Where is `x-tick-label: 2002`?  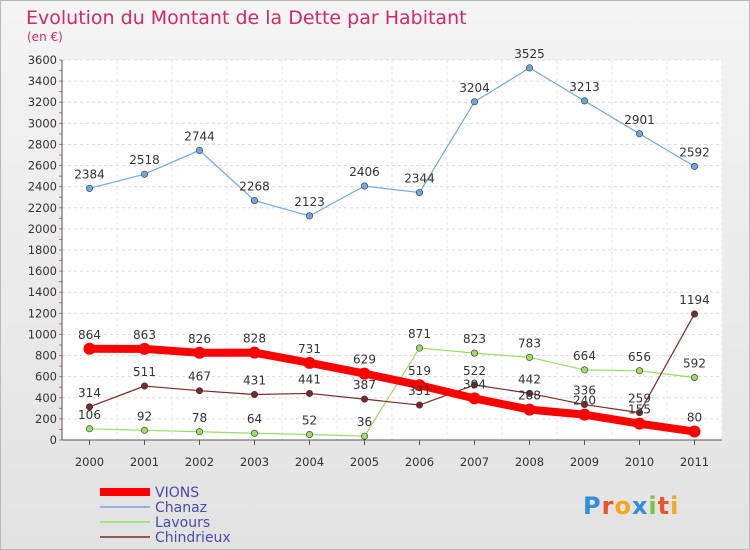 x-tick-label: 2002 is located at coordinates (199, 462).